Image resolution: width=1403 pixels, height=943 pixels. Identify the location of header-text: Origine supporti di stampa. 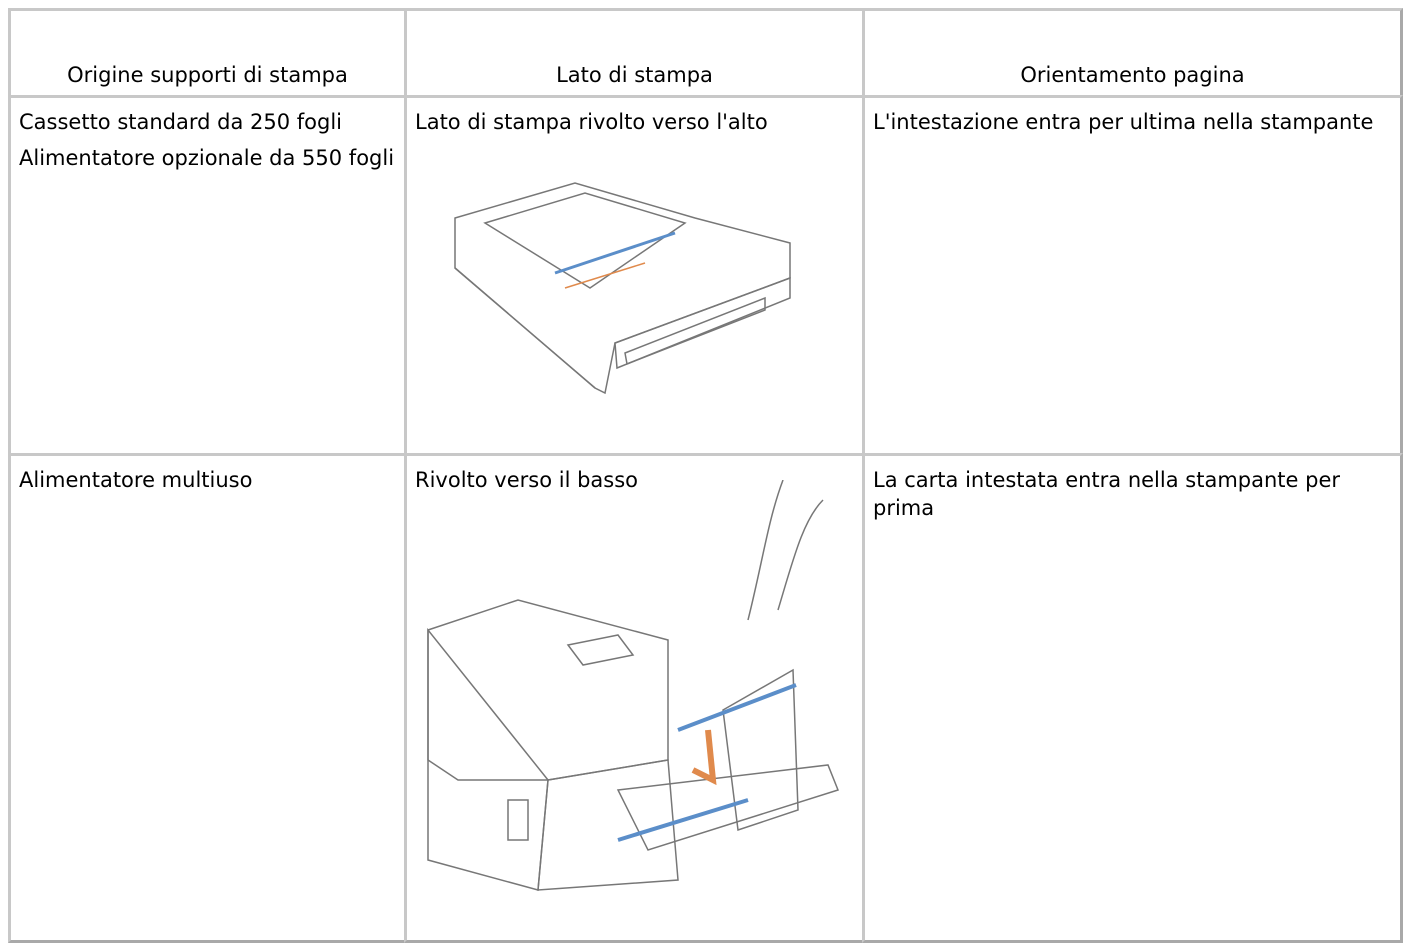
(207, 75).